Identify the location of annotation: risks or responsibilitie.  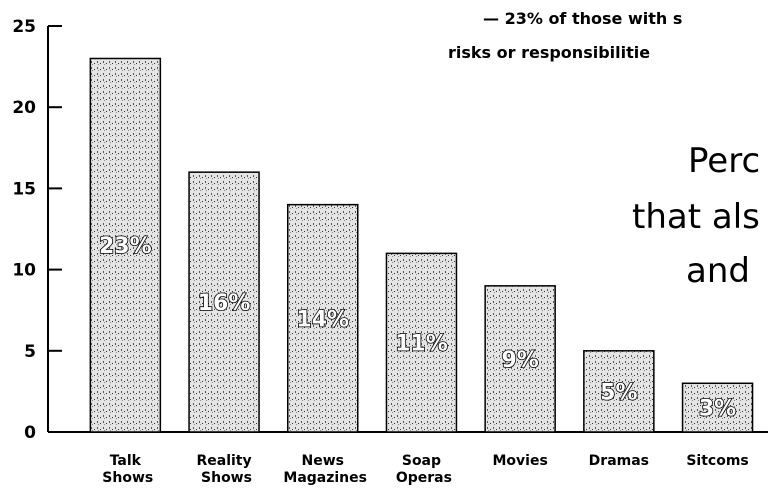
(549, 52).